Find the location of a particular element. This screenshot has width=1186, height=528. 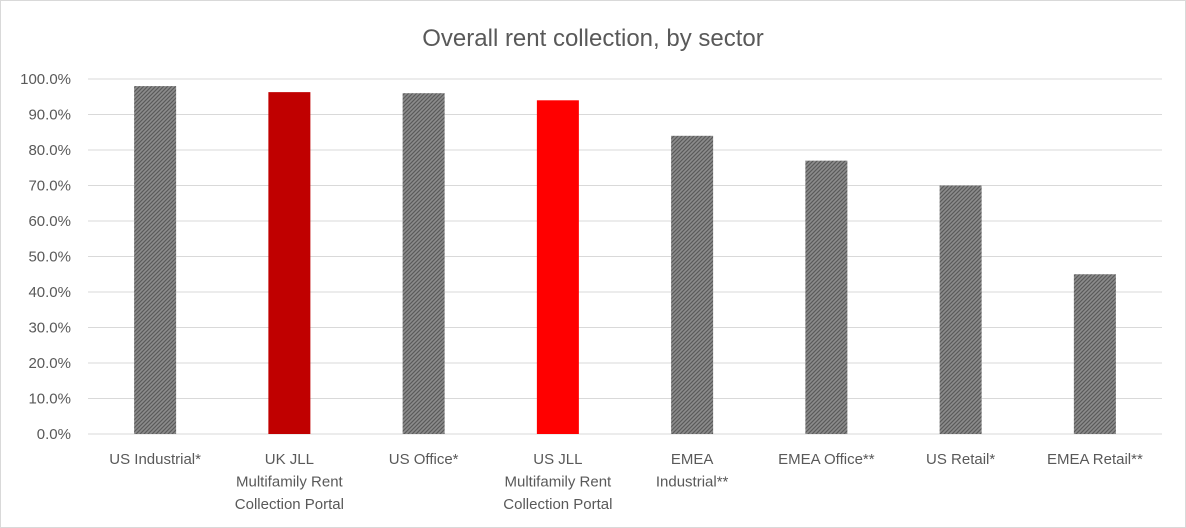

x-category-label-line: EMEA is located at coordinates (692, 459).